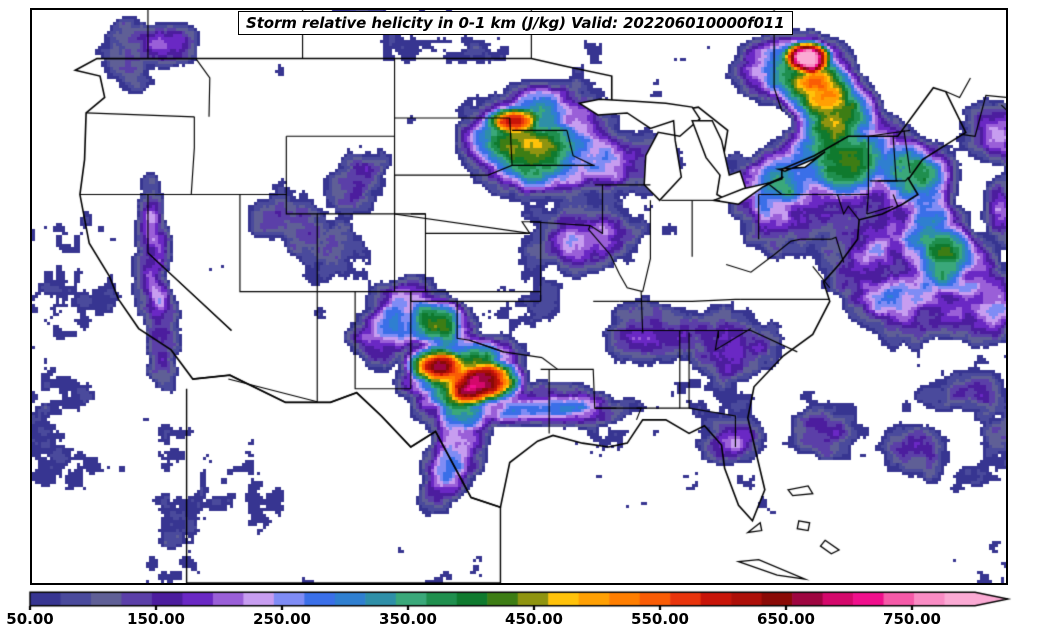 This screenshot has height=640, width=1037. I want to click on colorbar-tick-label: 750.00, so click(912, 619).